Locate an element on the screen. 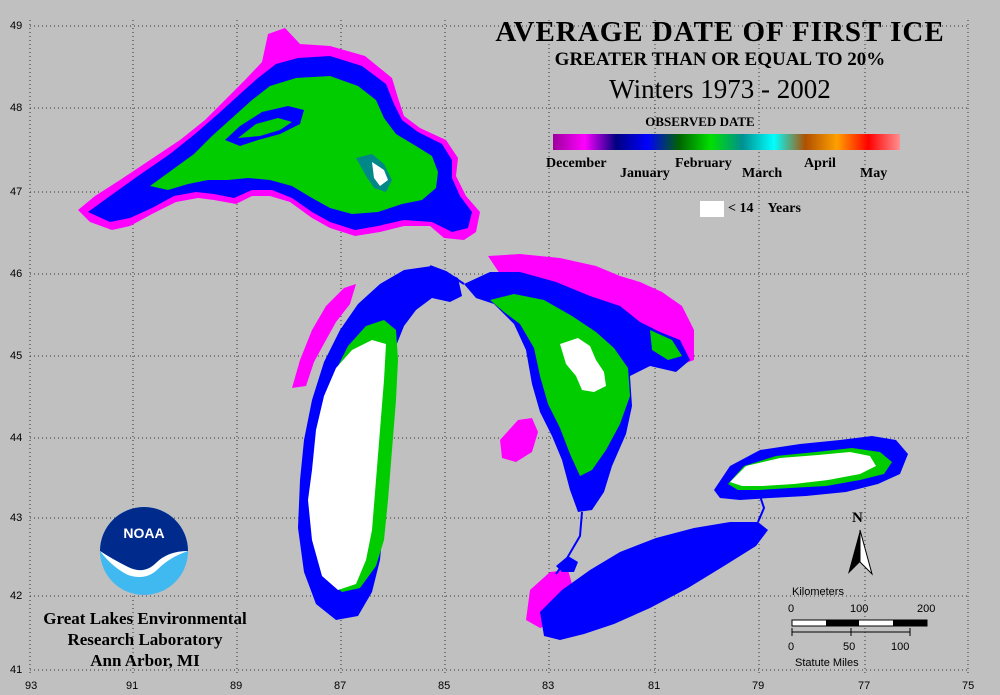 The image size is (1000, 695). scale-mi-50: 50 is located at coordinates (849, 647).